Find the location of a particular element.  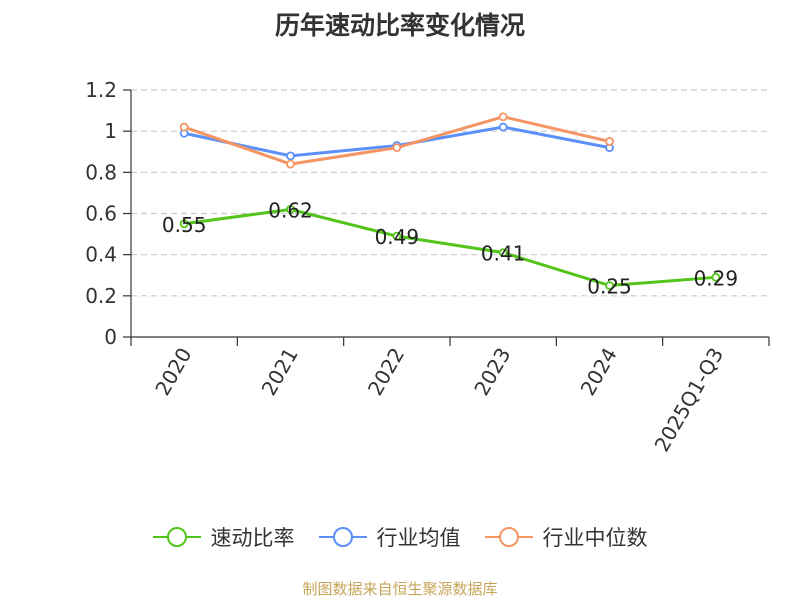

y-tick-label: 0.2 is located at coordinates (101, 296).